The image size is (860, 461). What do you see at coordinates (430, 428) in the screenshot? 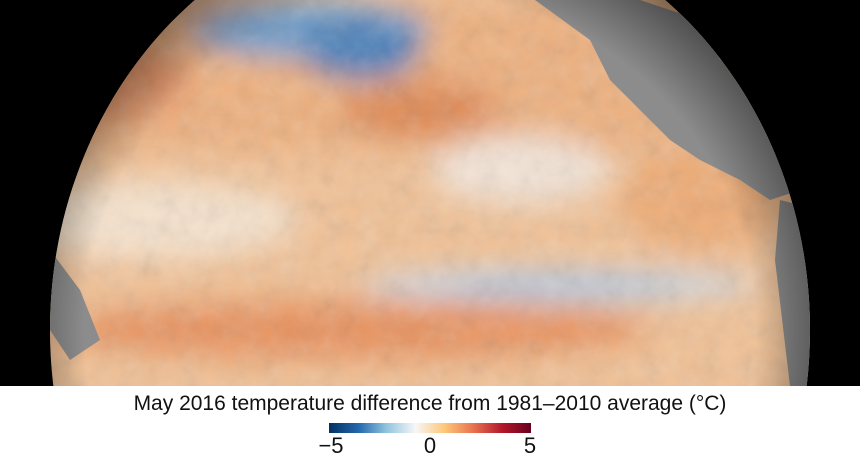
I see `color-scale-bar` at bounding box center [430, 428].